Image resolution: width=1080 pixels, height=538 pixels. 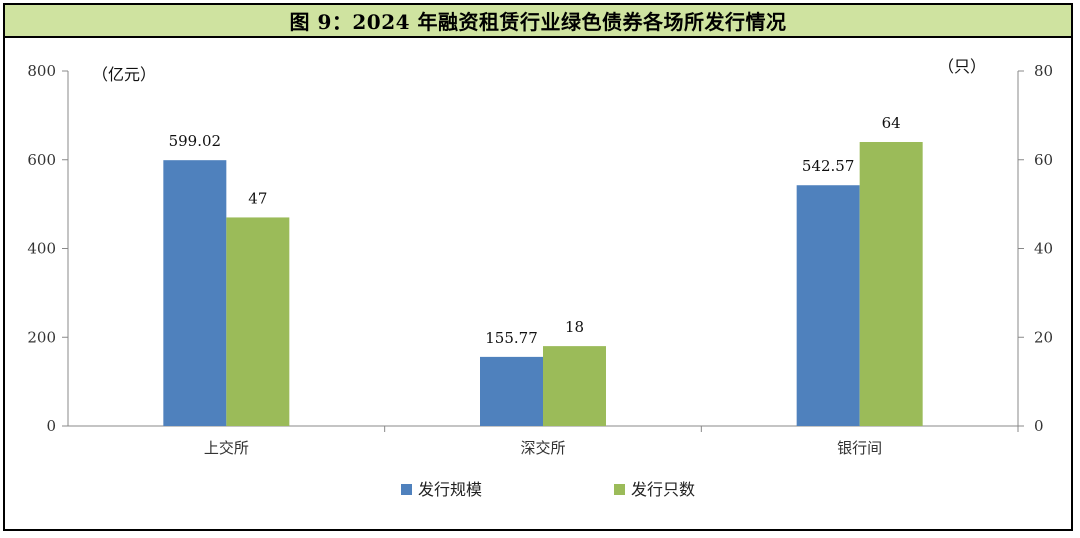 I want to click on title-bar: 图 9：2024 年融资租赁行业绿色债券各场所发行情况, so click(x=538, y=21).